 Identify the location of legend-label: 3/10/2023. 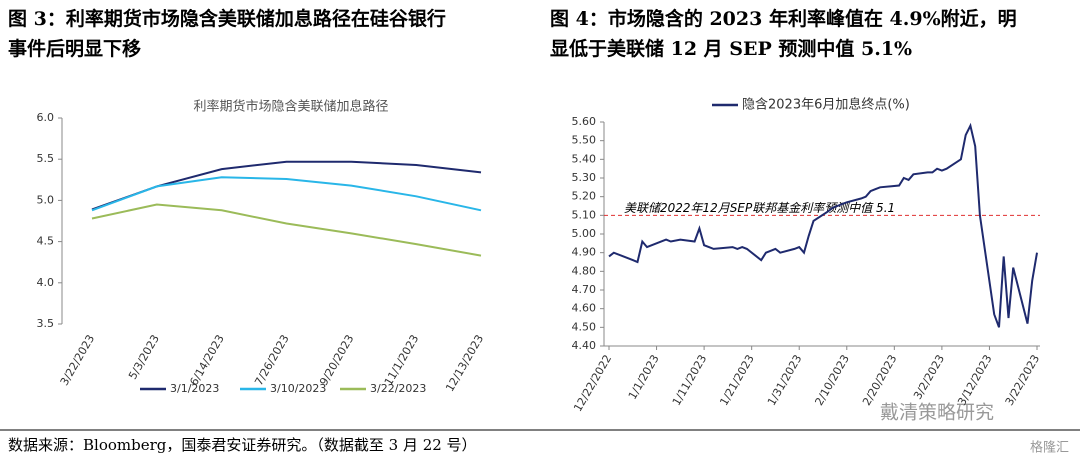
(298, 388).